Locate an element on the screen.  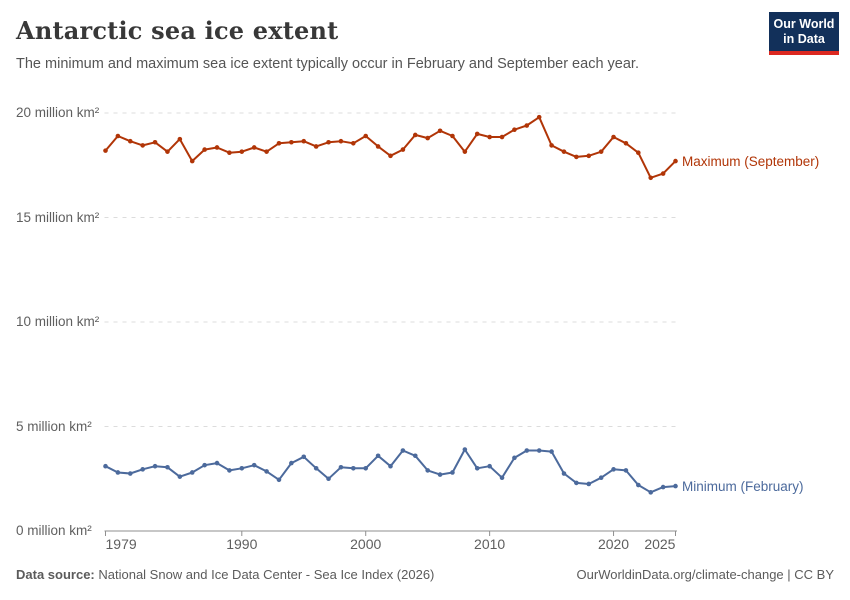
y-tick-label: 15 million km² is located at coordinates (58, 217).